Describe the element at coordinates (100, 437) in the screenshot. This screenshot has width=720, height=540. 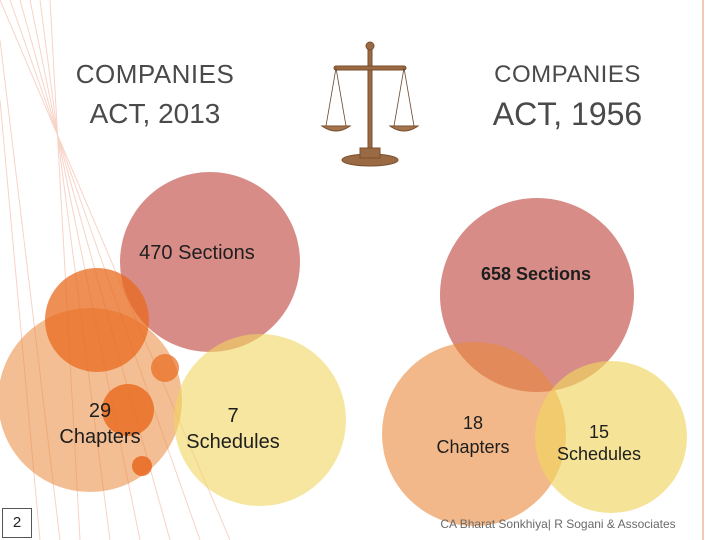
I see `left-chapters-word: Chapters` at that location.